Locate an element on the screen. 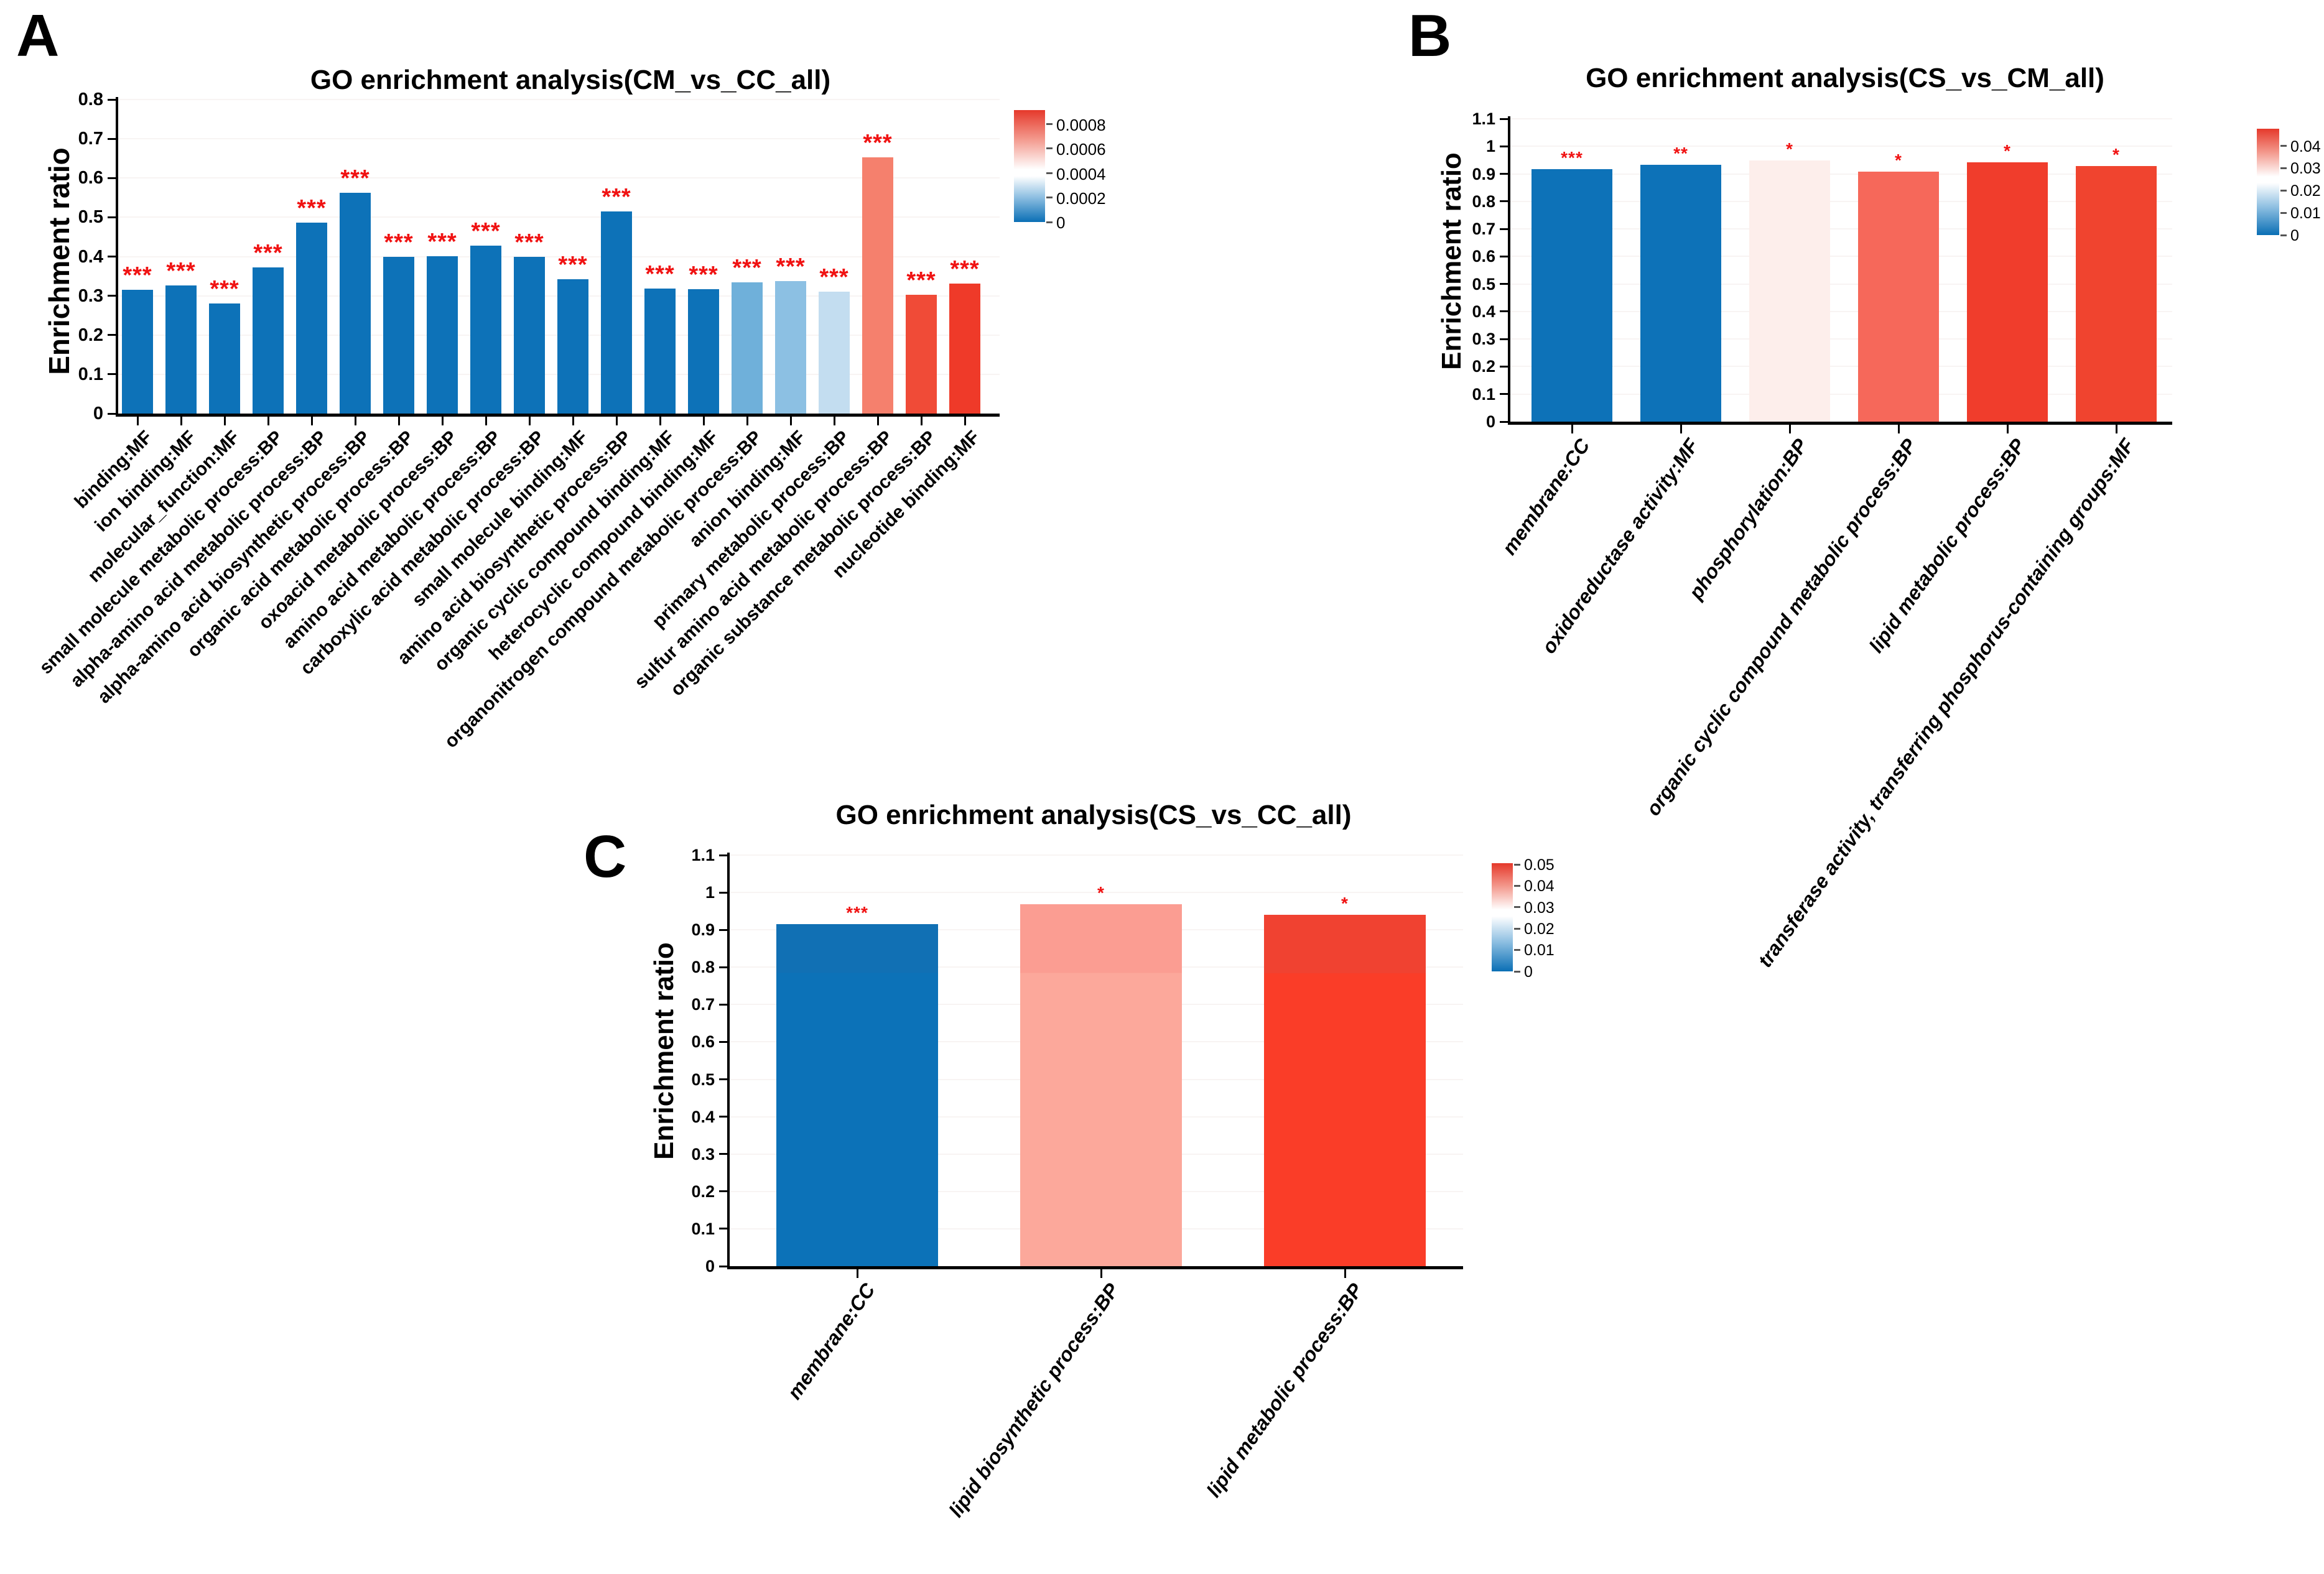  x-axis-tick-label: phosphorylation:BP is located at coordinates (1748, 518).